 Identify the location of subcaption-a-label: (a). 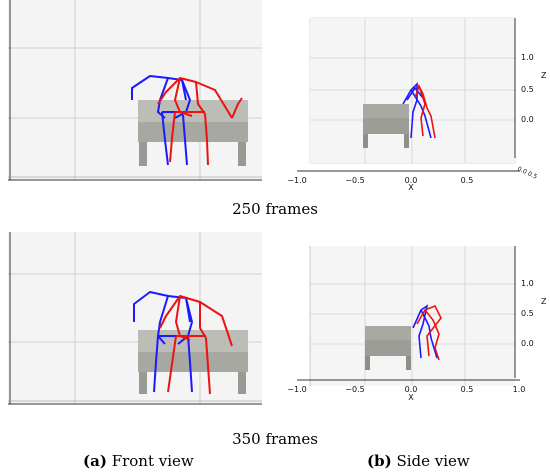
(95, 461).